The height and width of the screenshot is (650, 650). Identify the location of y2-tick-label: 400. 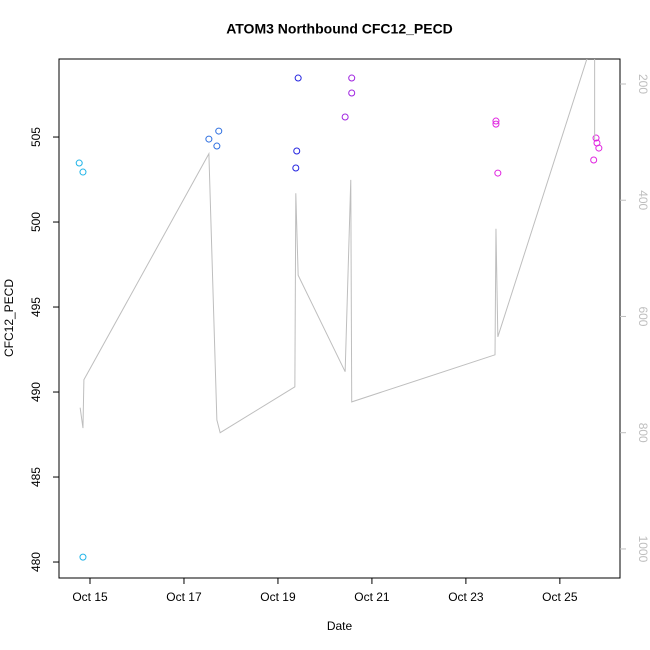
(643, 200).